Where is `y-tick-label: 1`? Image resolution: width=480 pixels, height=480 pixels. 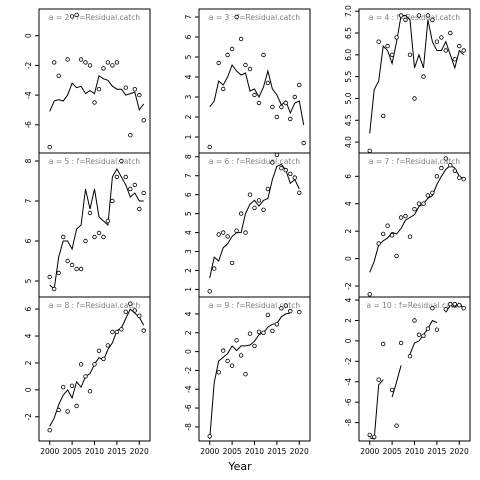
y-tick-label: 1 is located at coordinates (188, 136).